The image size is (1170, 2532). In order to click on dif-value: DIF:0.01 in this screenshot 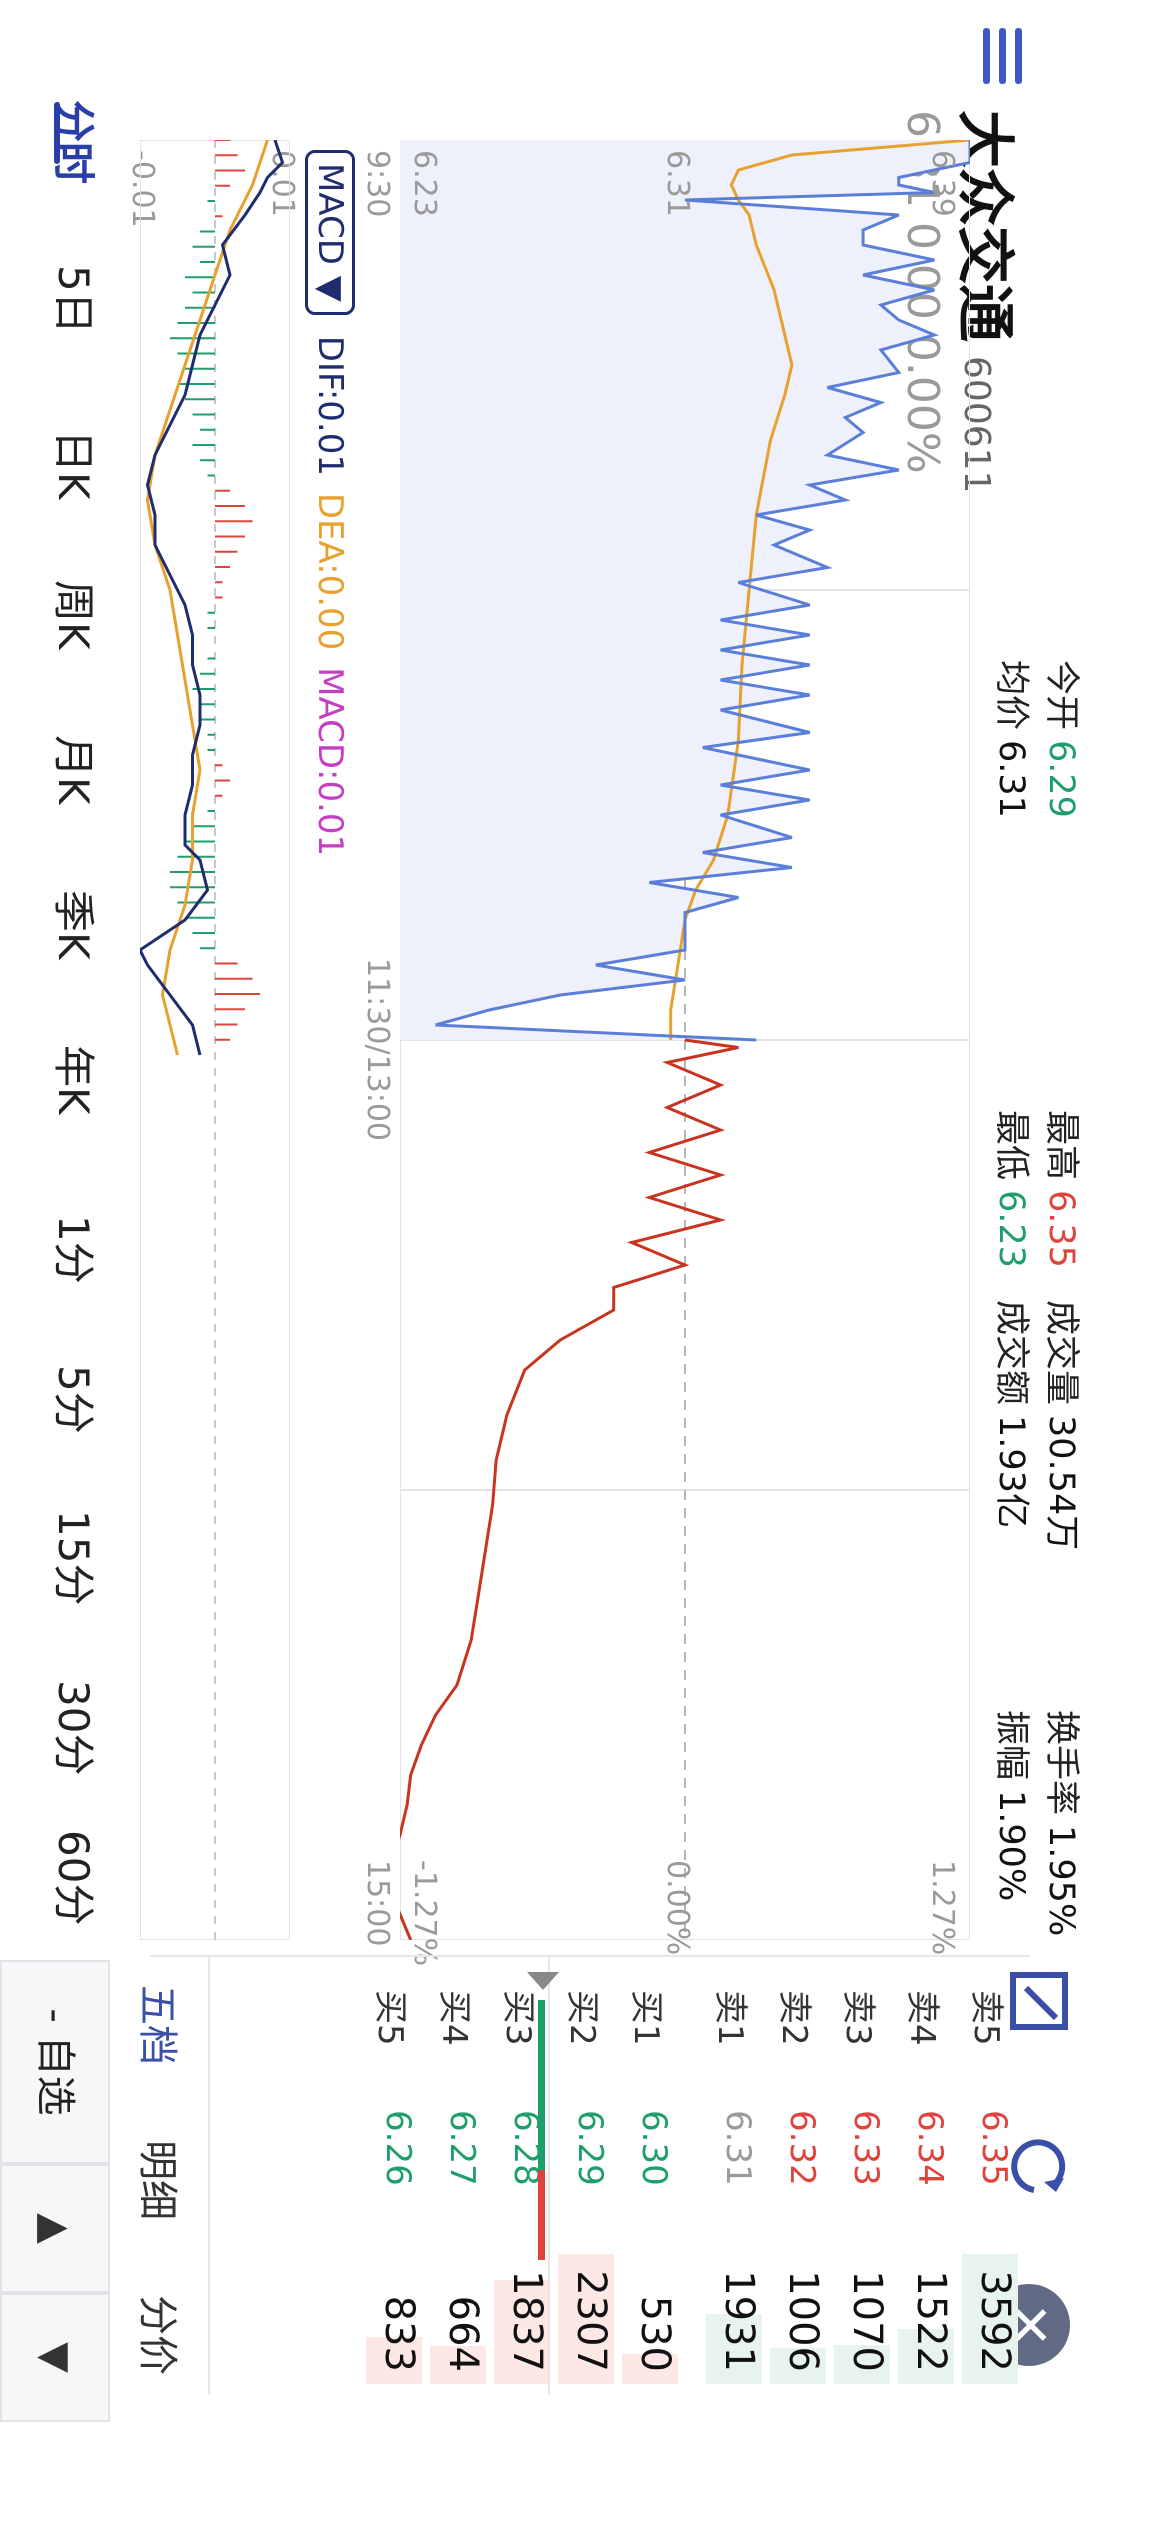, I will do `click(330, 405)`.